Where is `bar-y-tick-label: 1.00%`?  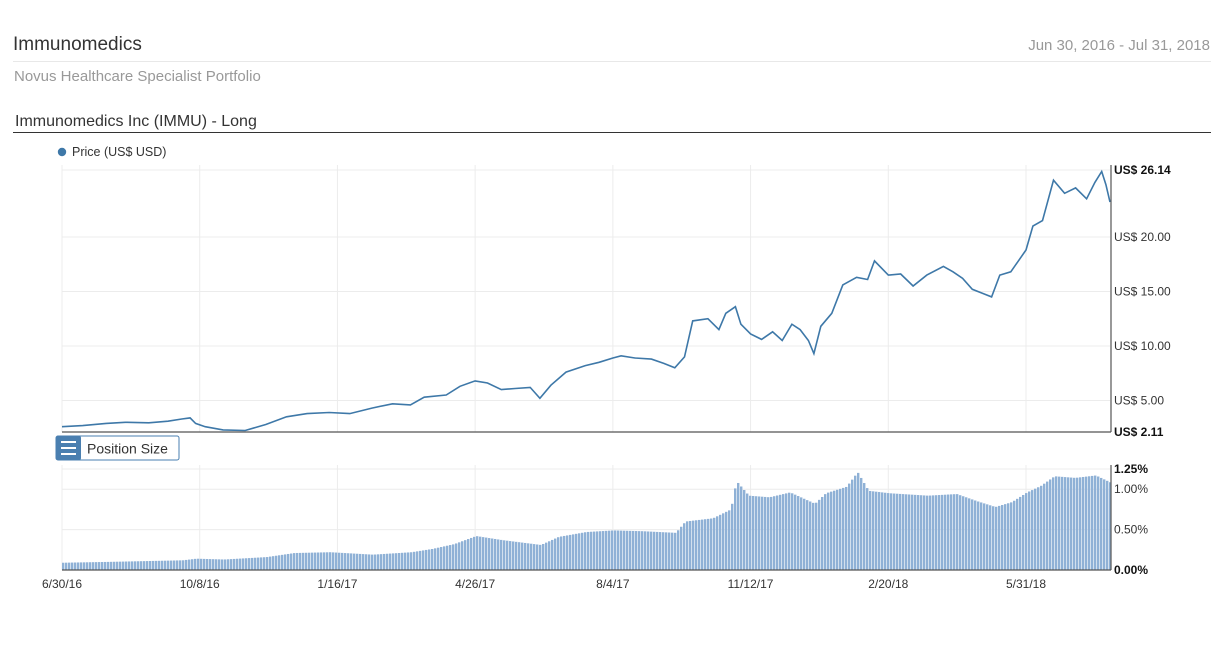 bar-y-tick-label: 1.00% is located at coordinates (1131, 489).